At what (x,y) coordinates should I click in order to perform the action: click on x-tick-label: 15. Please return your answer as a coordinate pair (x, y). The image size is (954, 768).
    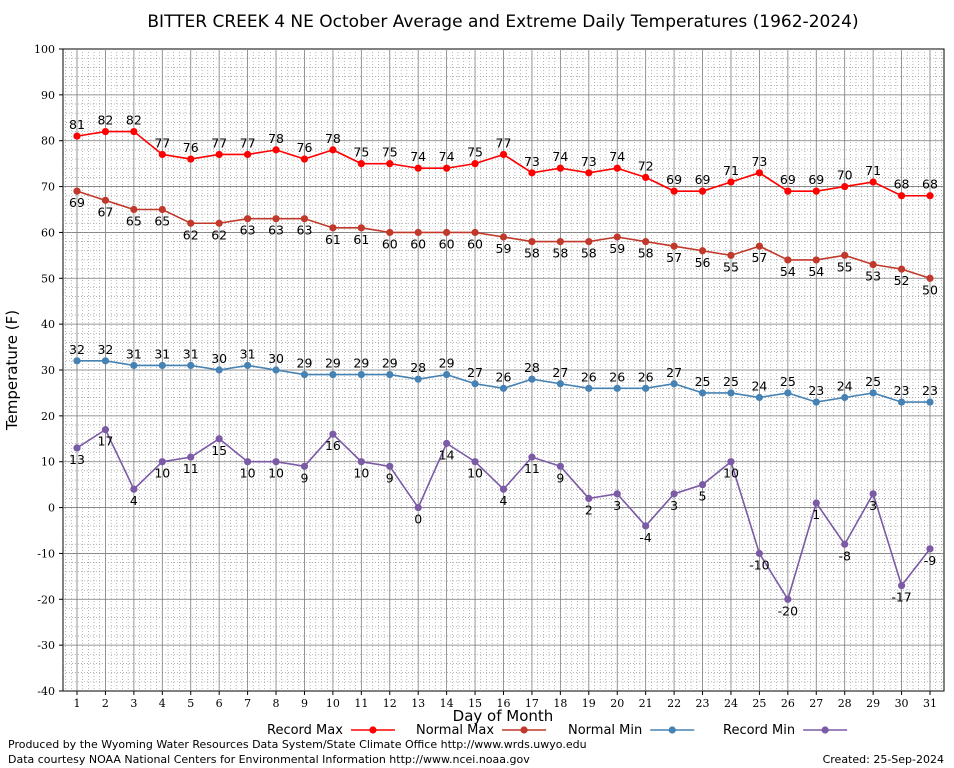
    Looking at the image, I should click on (475, 703).